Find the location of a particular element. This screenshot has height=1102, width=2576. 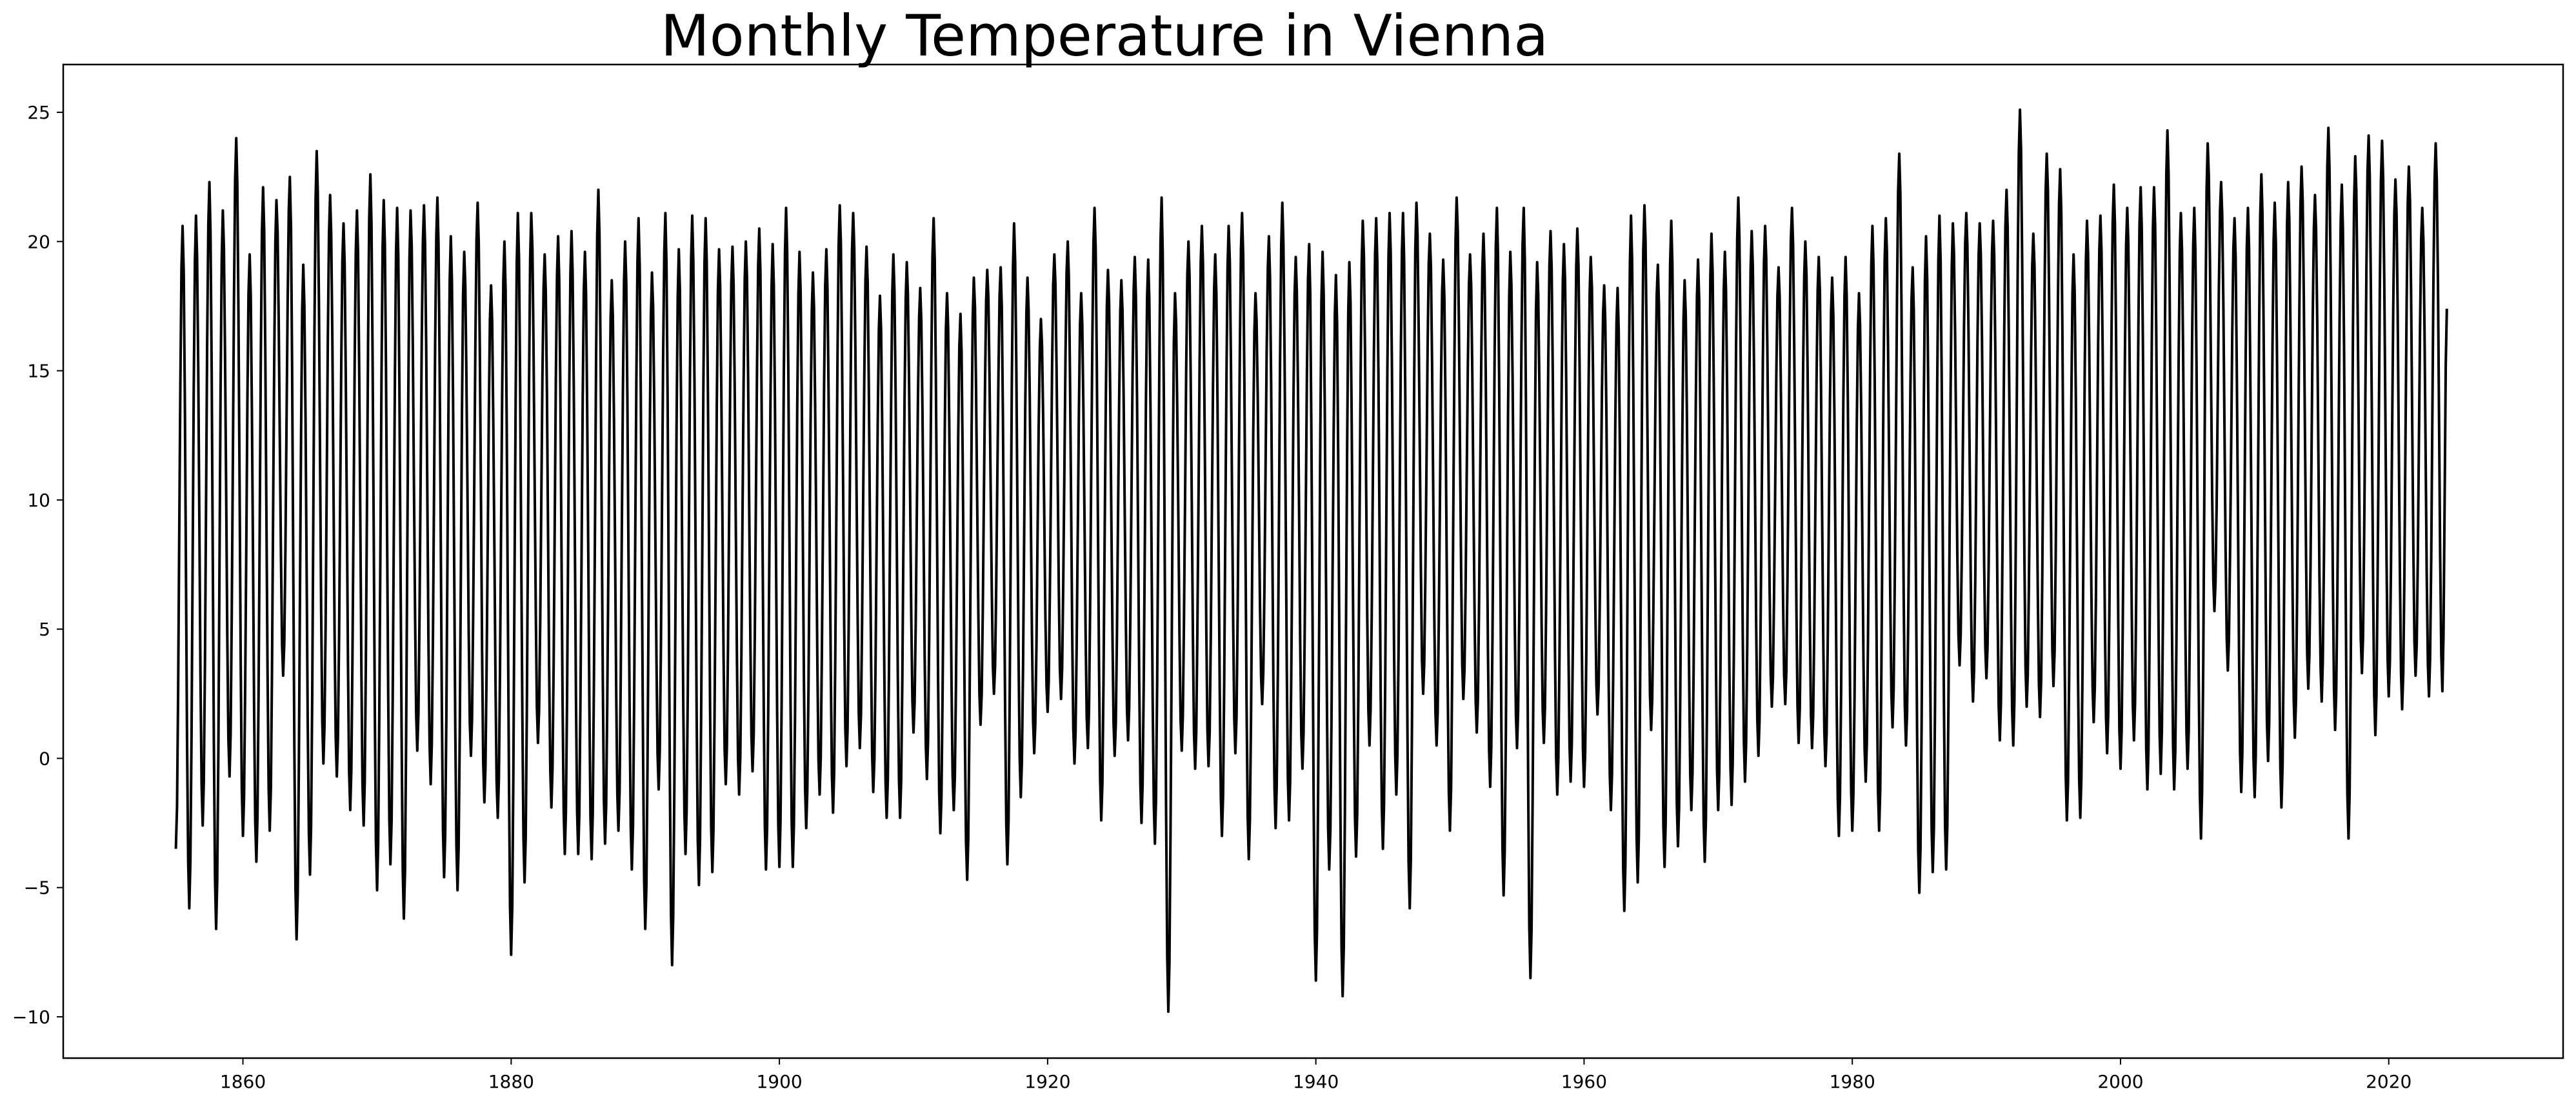

x-tick-label: 1900 is located at coordinates (779, 1081).